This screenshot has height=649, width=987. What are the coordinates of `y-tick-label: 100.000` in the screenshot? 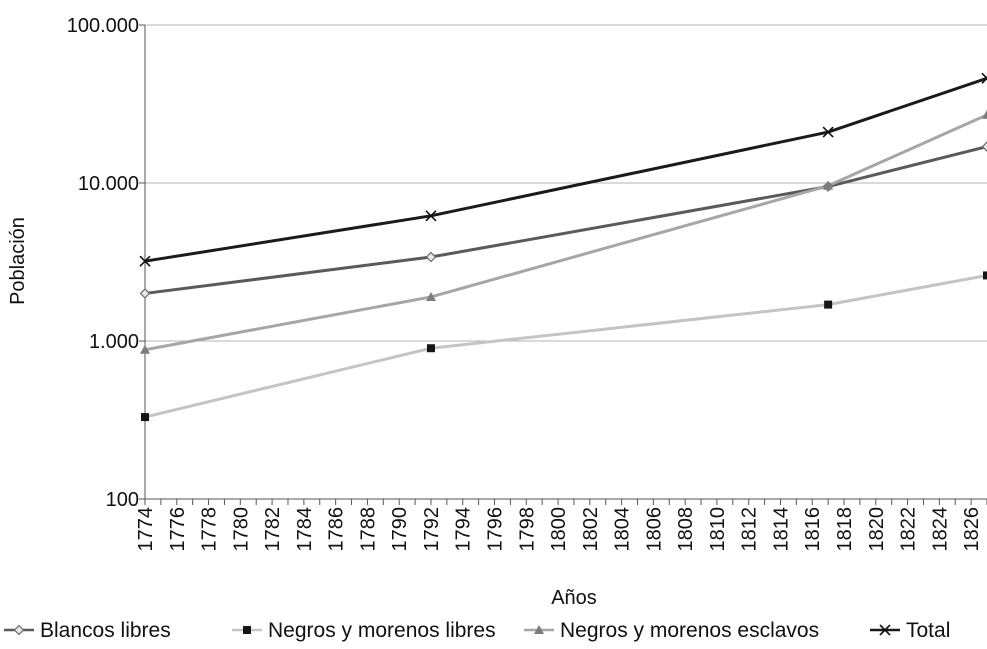 It's located at (103, 26).